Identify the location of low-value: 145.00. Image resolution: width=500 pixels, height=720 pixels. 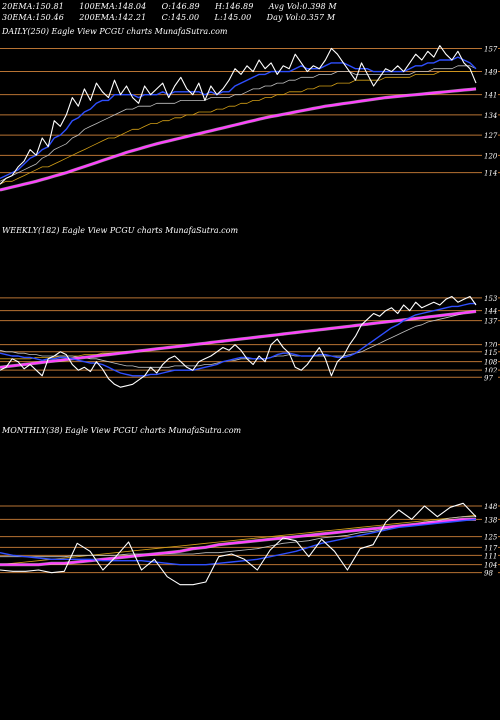
(237, 17).